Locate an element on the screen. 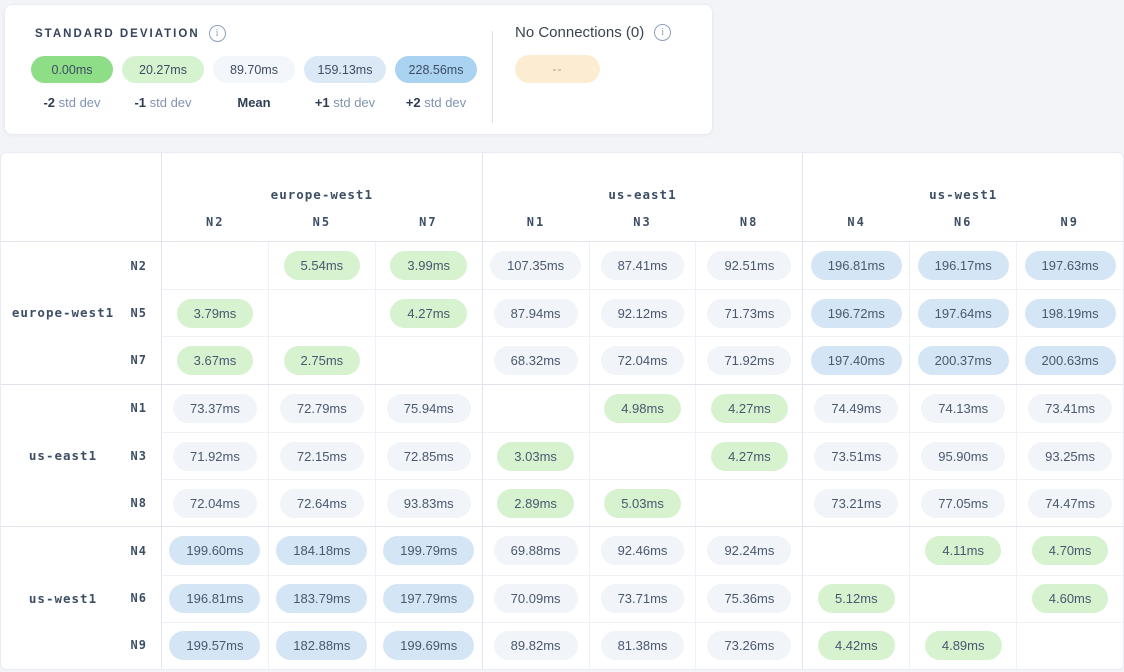  latency-cell: 184.18ms is located at coordinates (321, 551).